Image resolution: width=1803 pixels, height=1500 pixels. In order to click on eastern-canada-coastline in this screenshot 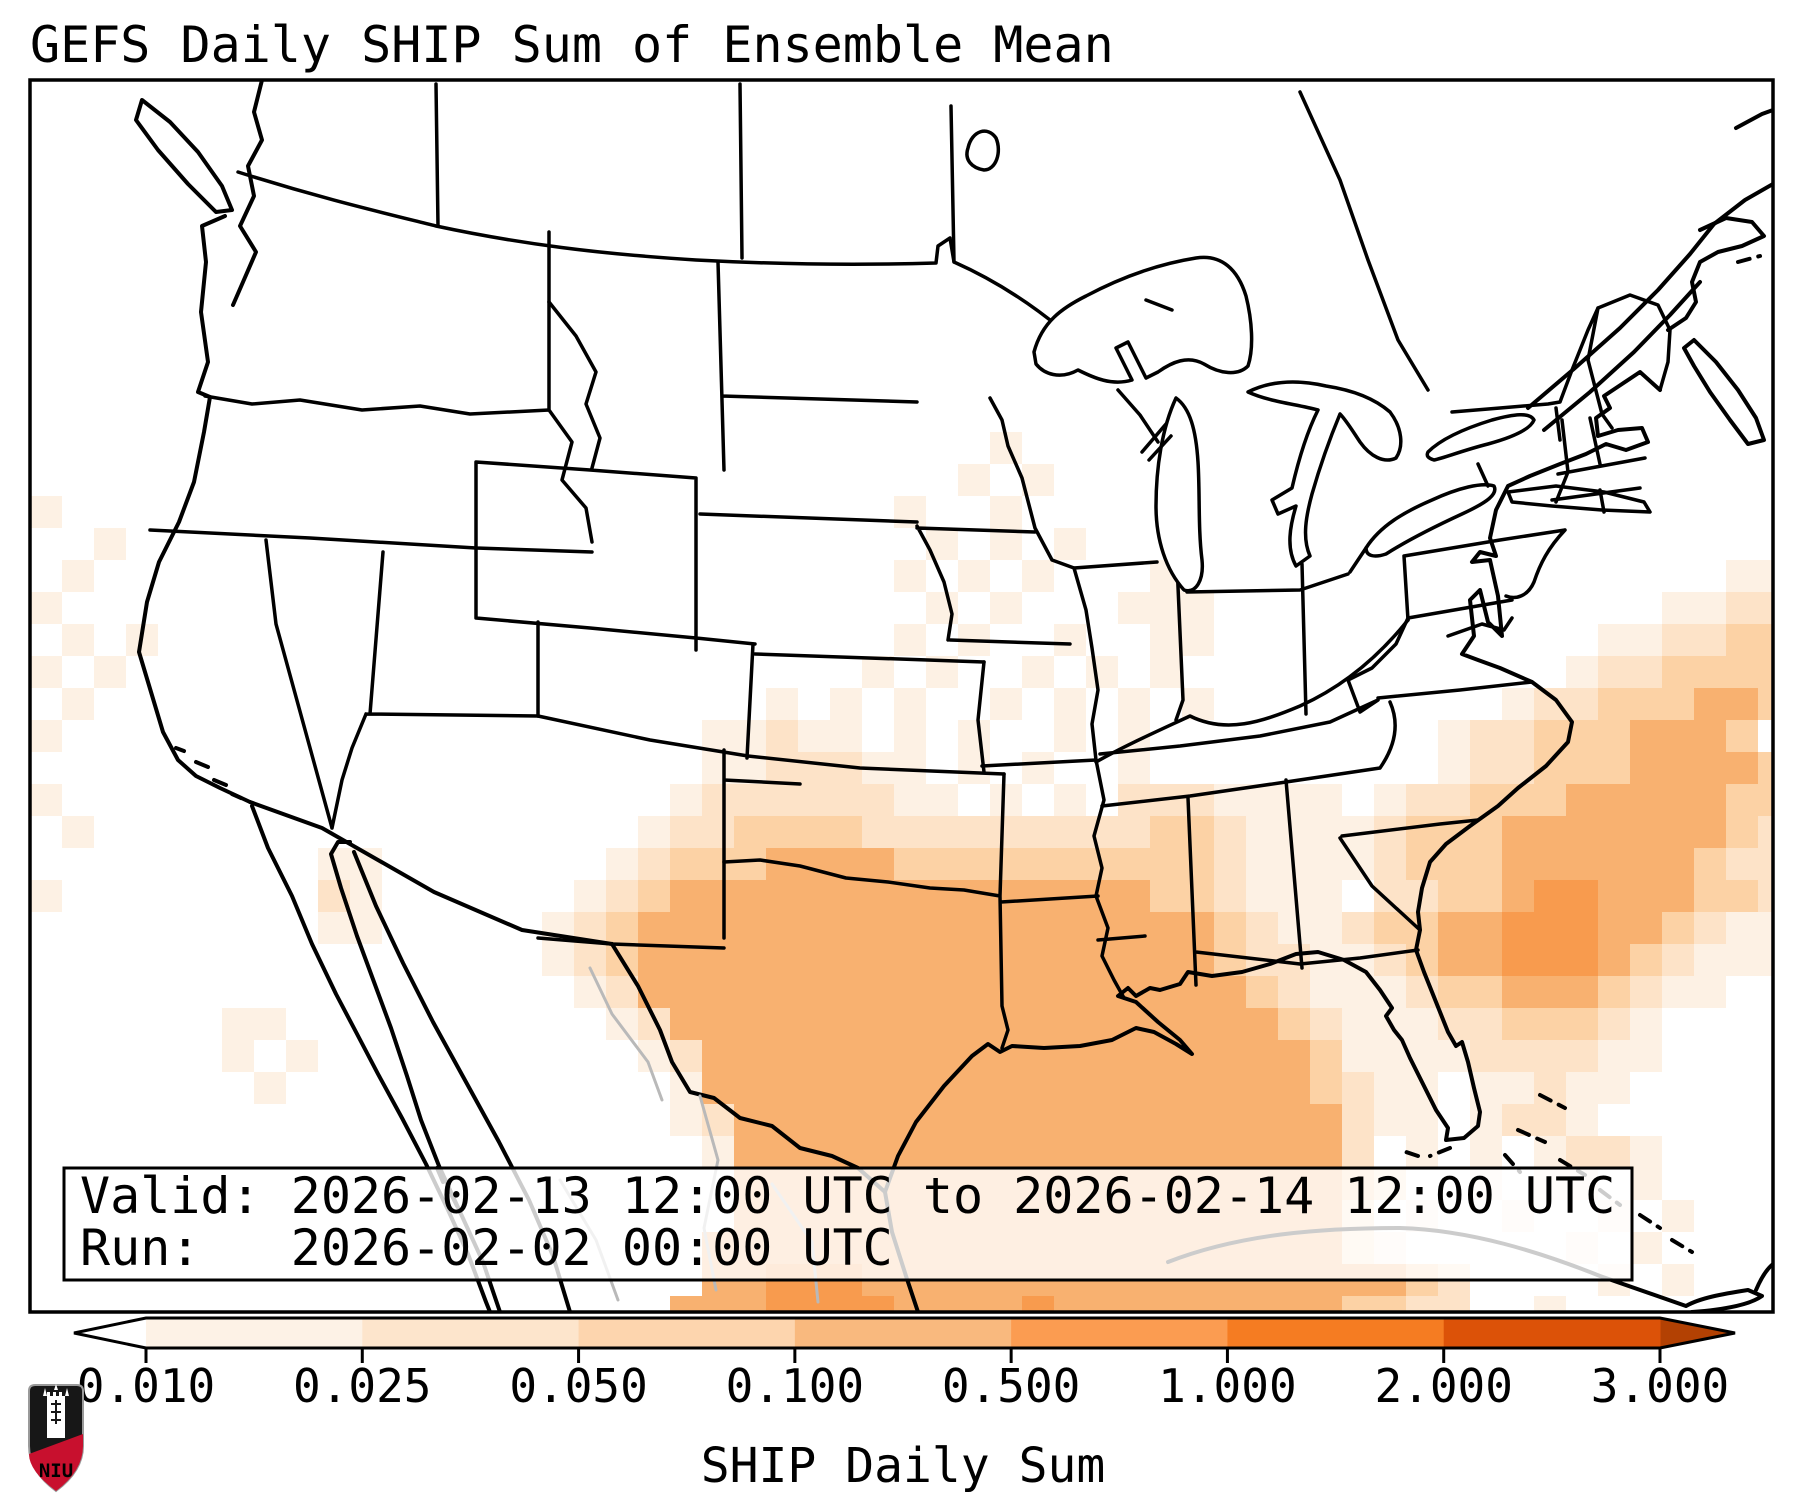, I will do `click(1649, 277)`.